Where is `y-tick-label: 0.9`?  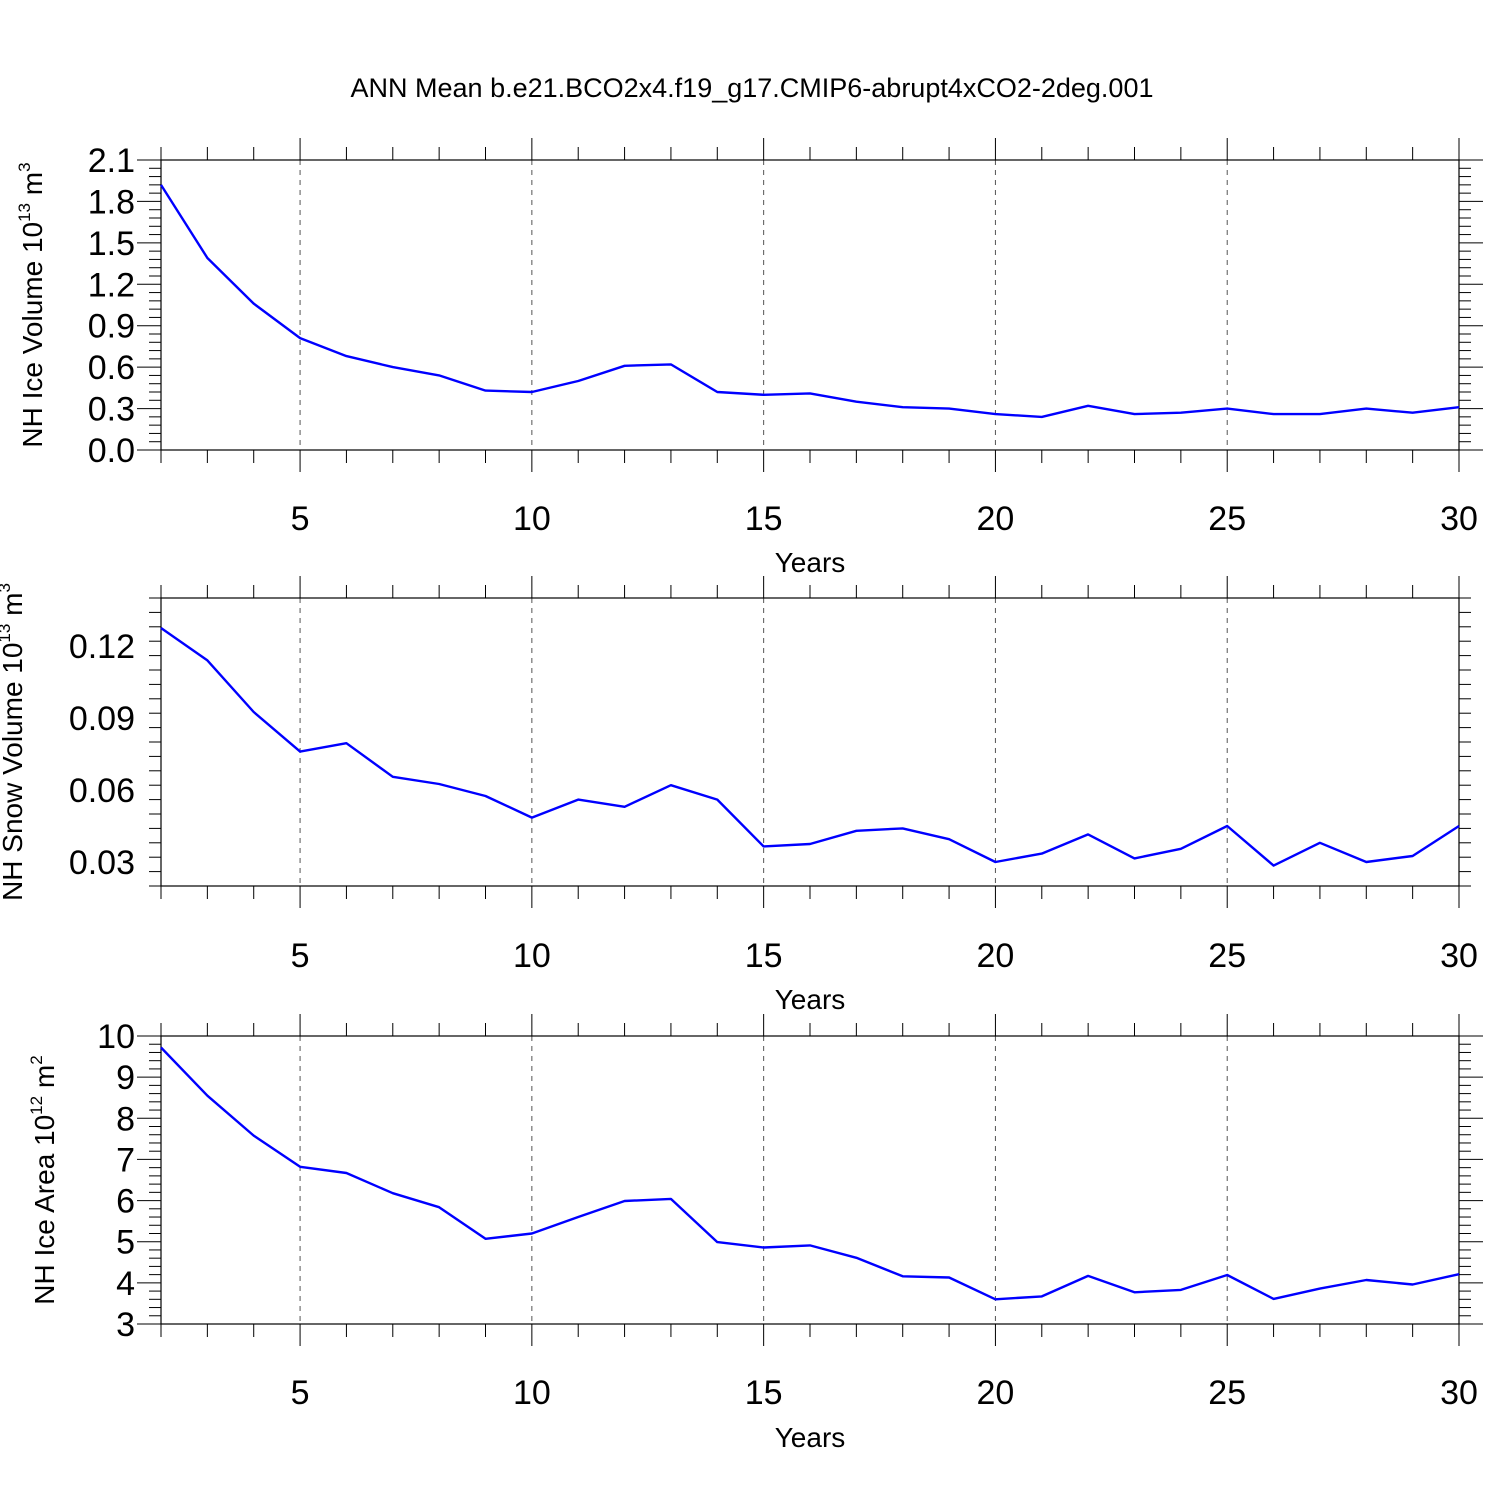 y-tick-label: 0.9 is located at coordinates (111, 327).